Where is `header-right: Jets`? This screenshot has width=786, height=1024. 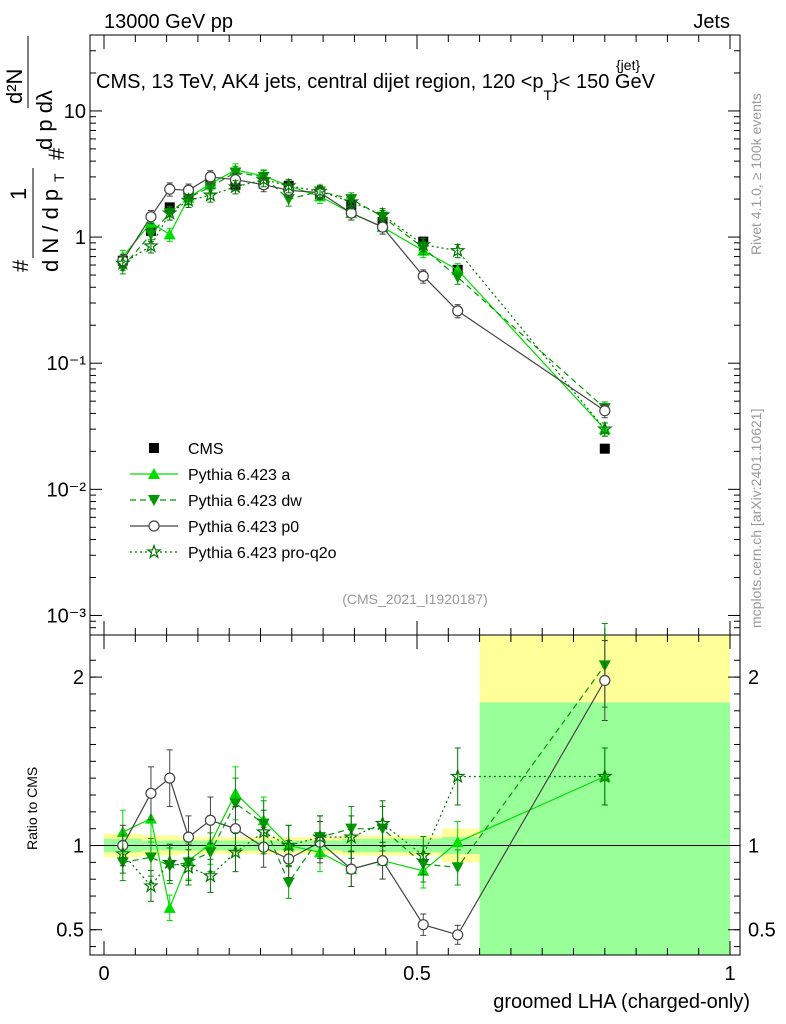 header-right: Jets is located at coordinates (711, 22).